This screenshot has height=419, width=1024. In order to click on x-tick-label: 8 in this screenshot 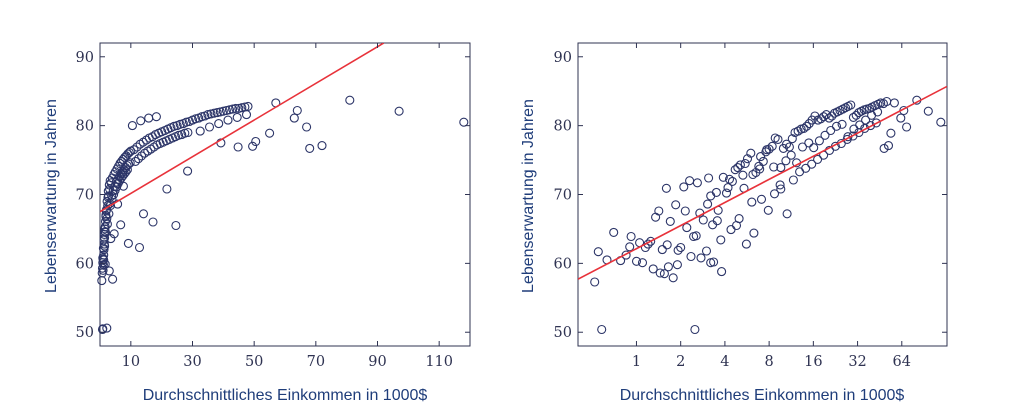, I will do `click(769, 362)`.